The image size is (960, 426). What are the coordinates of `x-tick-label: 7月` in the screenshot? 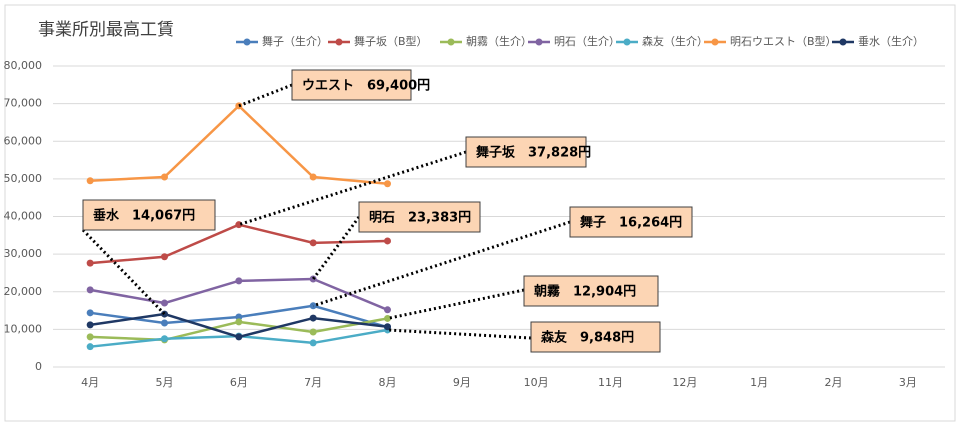 It's located at (313, 382).